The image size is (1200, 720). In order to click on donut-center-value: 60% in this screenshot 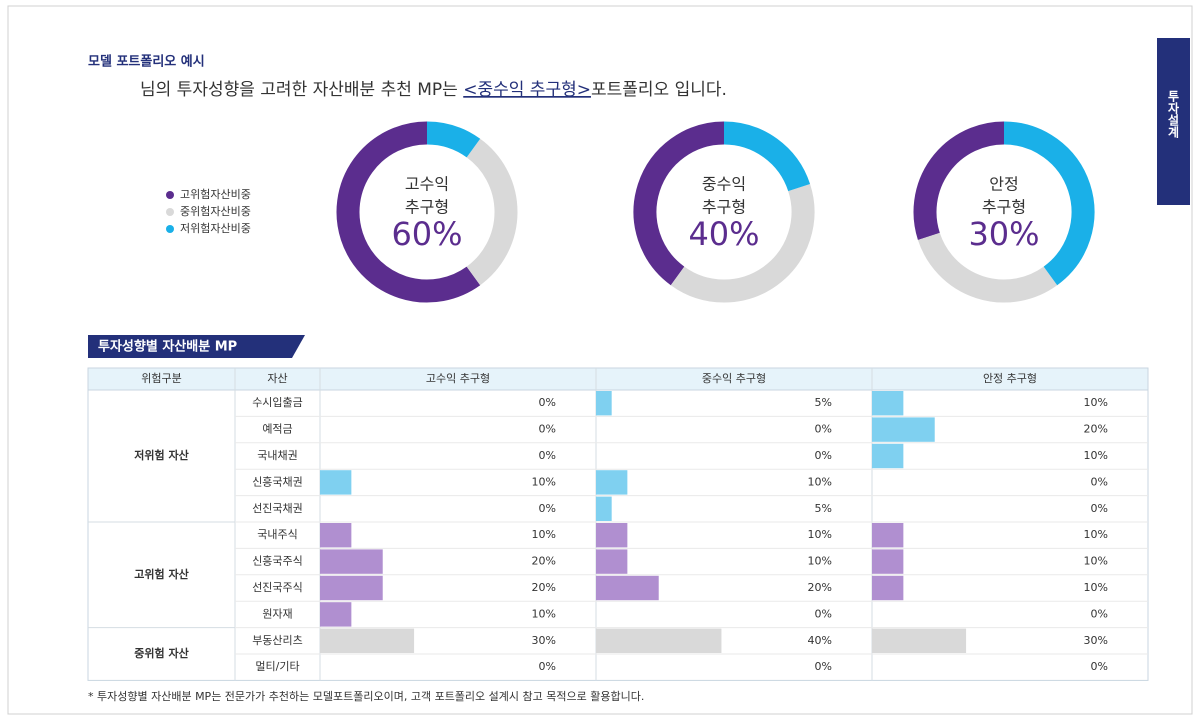, I will do `click(426, 234)`.